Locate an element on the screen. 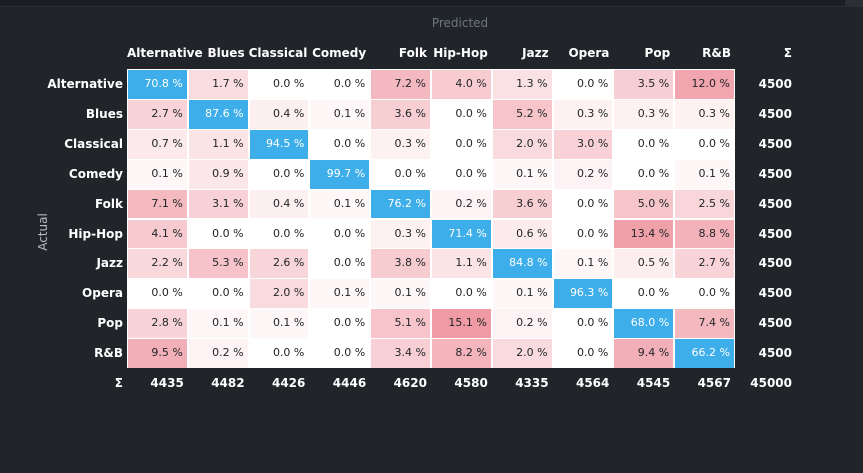  matrix-cell: 1.7 % is located at coordinates (218, 84).